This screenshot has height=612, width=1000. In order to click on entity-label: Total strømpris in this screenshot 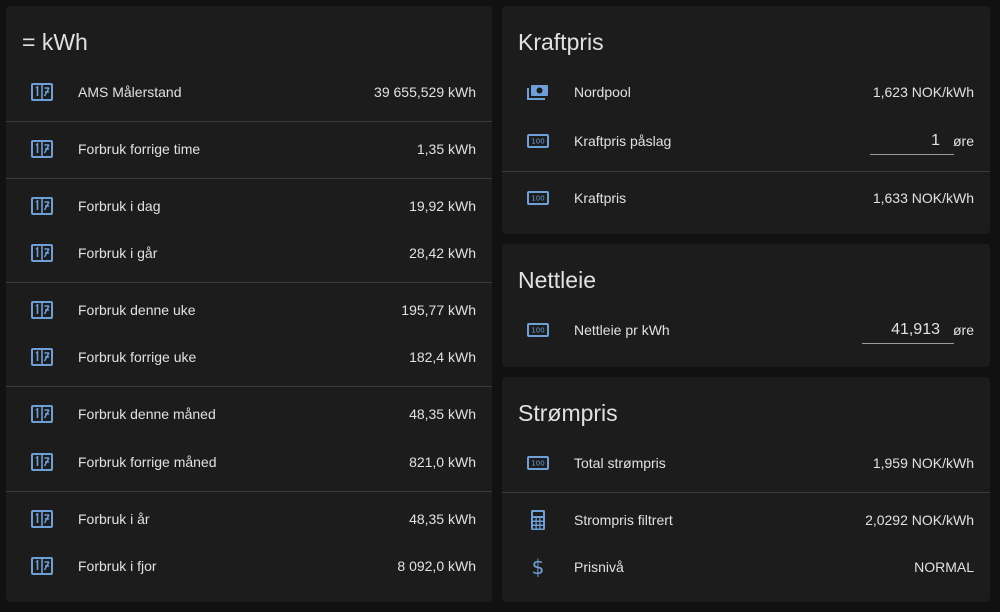, I will do `click(620, 463)`.